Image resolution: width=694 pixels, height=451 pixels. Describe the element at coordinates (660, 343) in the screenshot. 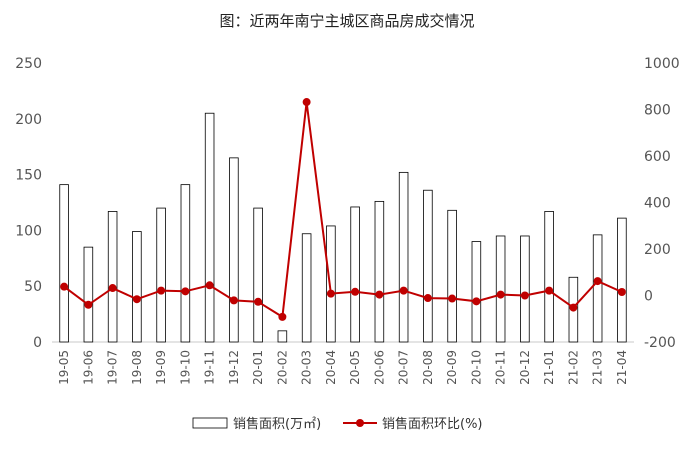

I see `right-tick-label: -200` at that location.